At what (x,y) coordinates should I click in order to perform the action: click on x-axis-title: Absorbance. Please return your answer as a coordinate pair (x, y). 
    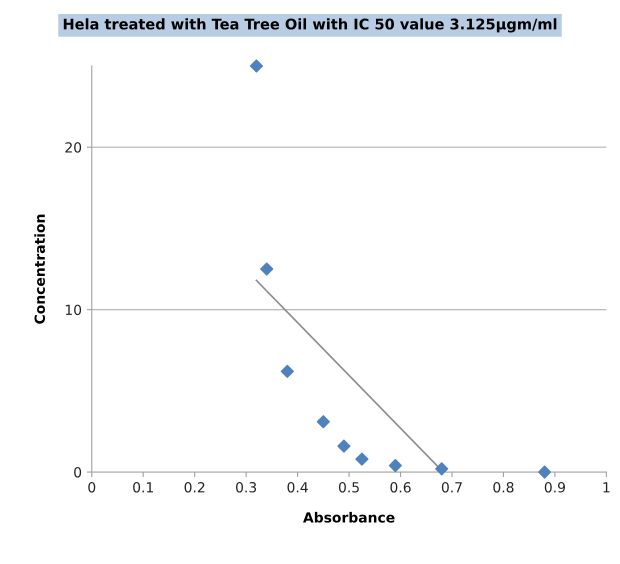
    Looking at the image, I should click on (348, 517).